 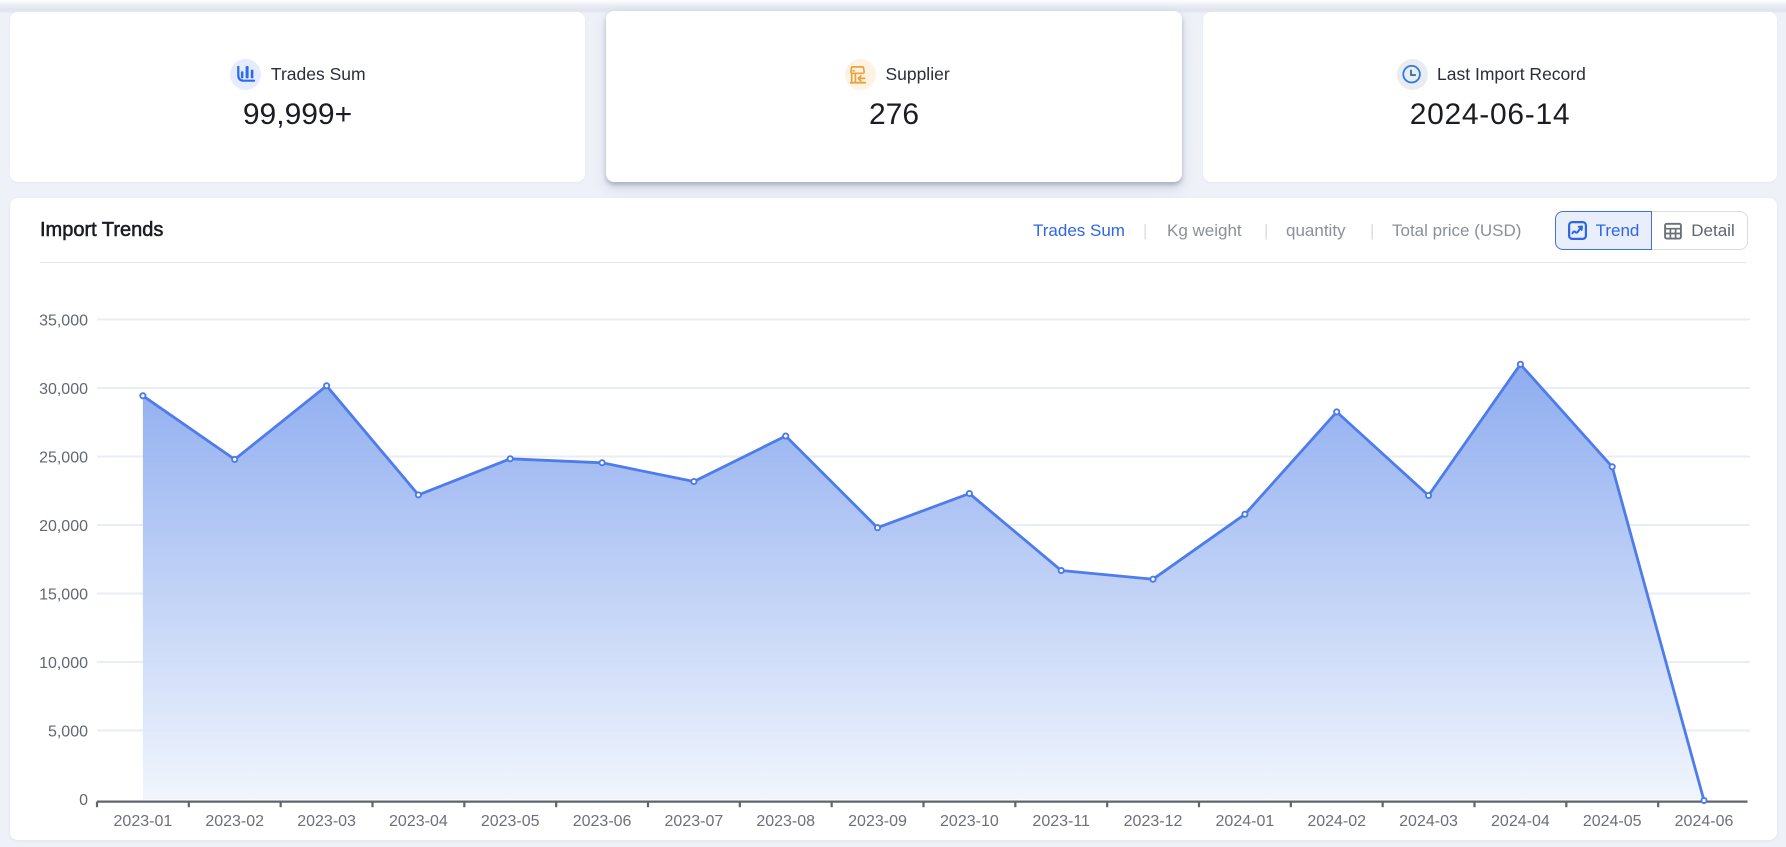 What do you see at coordinates (1612, 821) in the screenshot?
I see `svg-text: 2024-05` at bounding box center [1612, 821].